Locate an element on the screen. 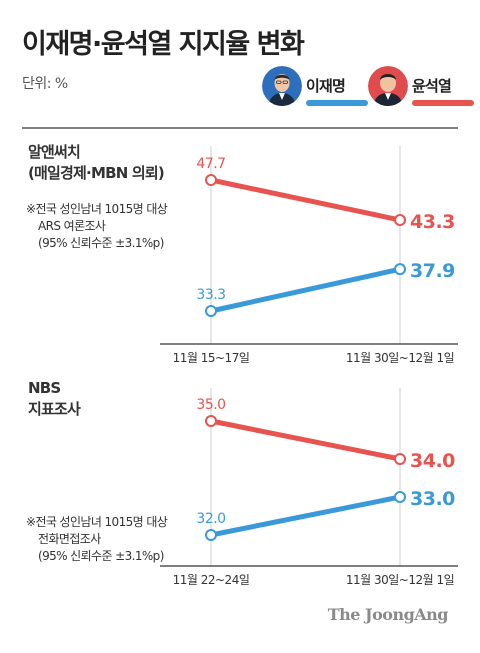  avatar-lee-icon is located at coordinates (282, 86).